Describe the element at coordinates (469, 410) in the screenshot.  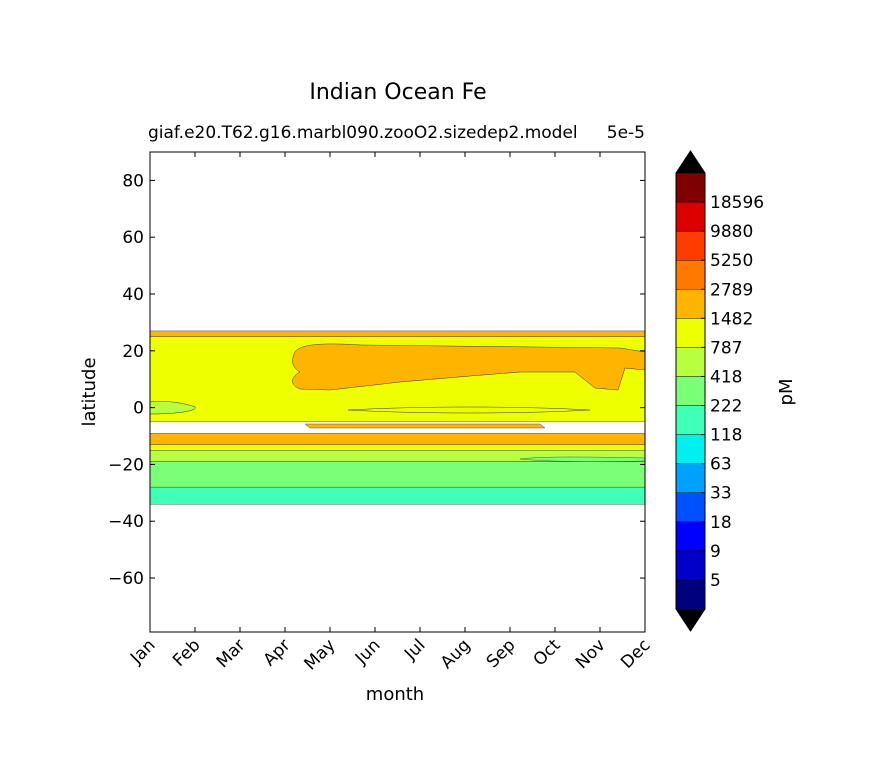
I see `contour-sliver` at that location.